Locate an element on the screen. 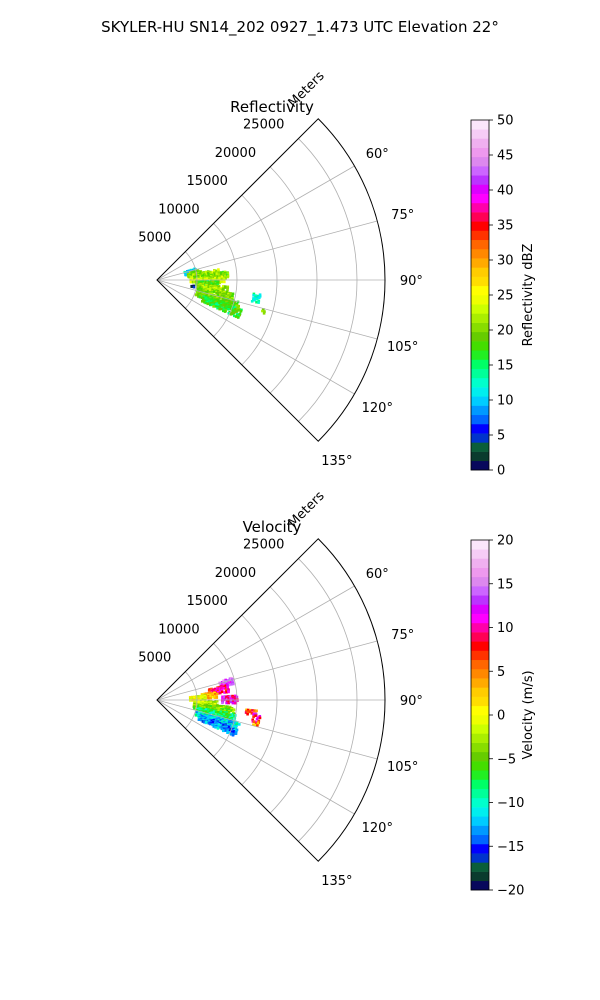 The height and width of the screenshot is (1000, 600). colorbar-tick-label: −20 is located at coordinates (510, 891).